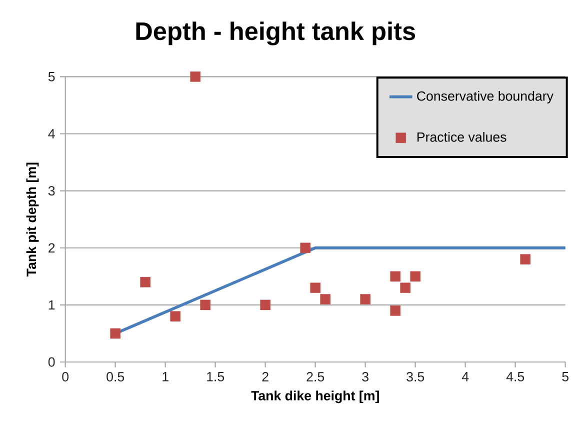  What do you see at coordinates (515, 377) in the screenshot?
I see `x-tick-label: 4.5` at bounding box center [515, 377].